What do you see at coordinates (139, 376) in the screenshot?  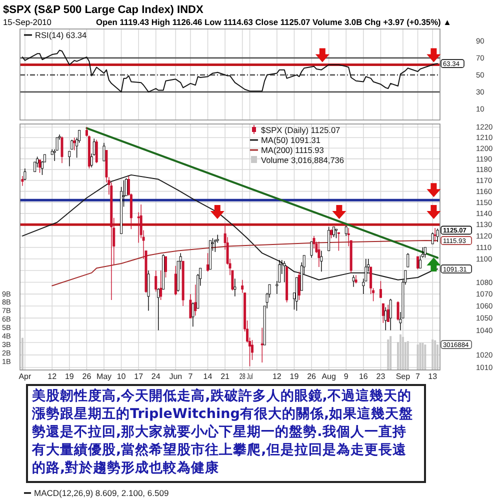 I see `x-tick-label: 17` at bounding box center [139, 376].